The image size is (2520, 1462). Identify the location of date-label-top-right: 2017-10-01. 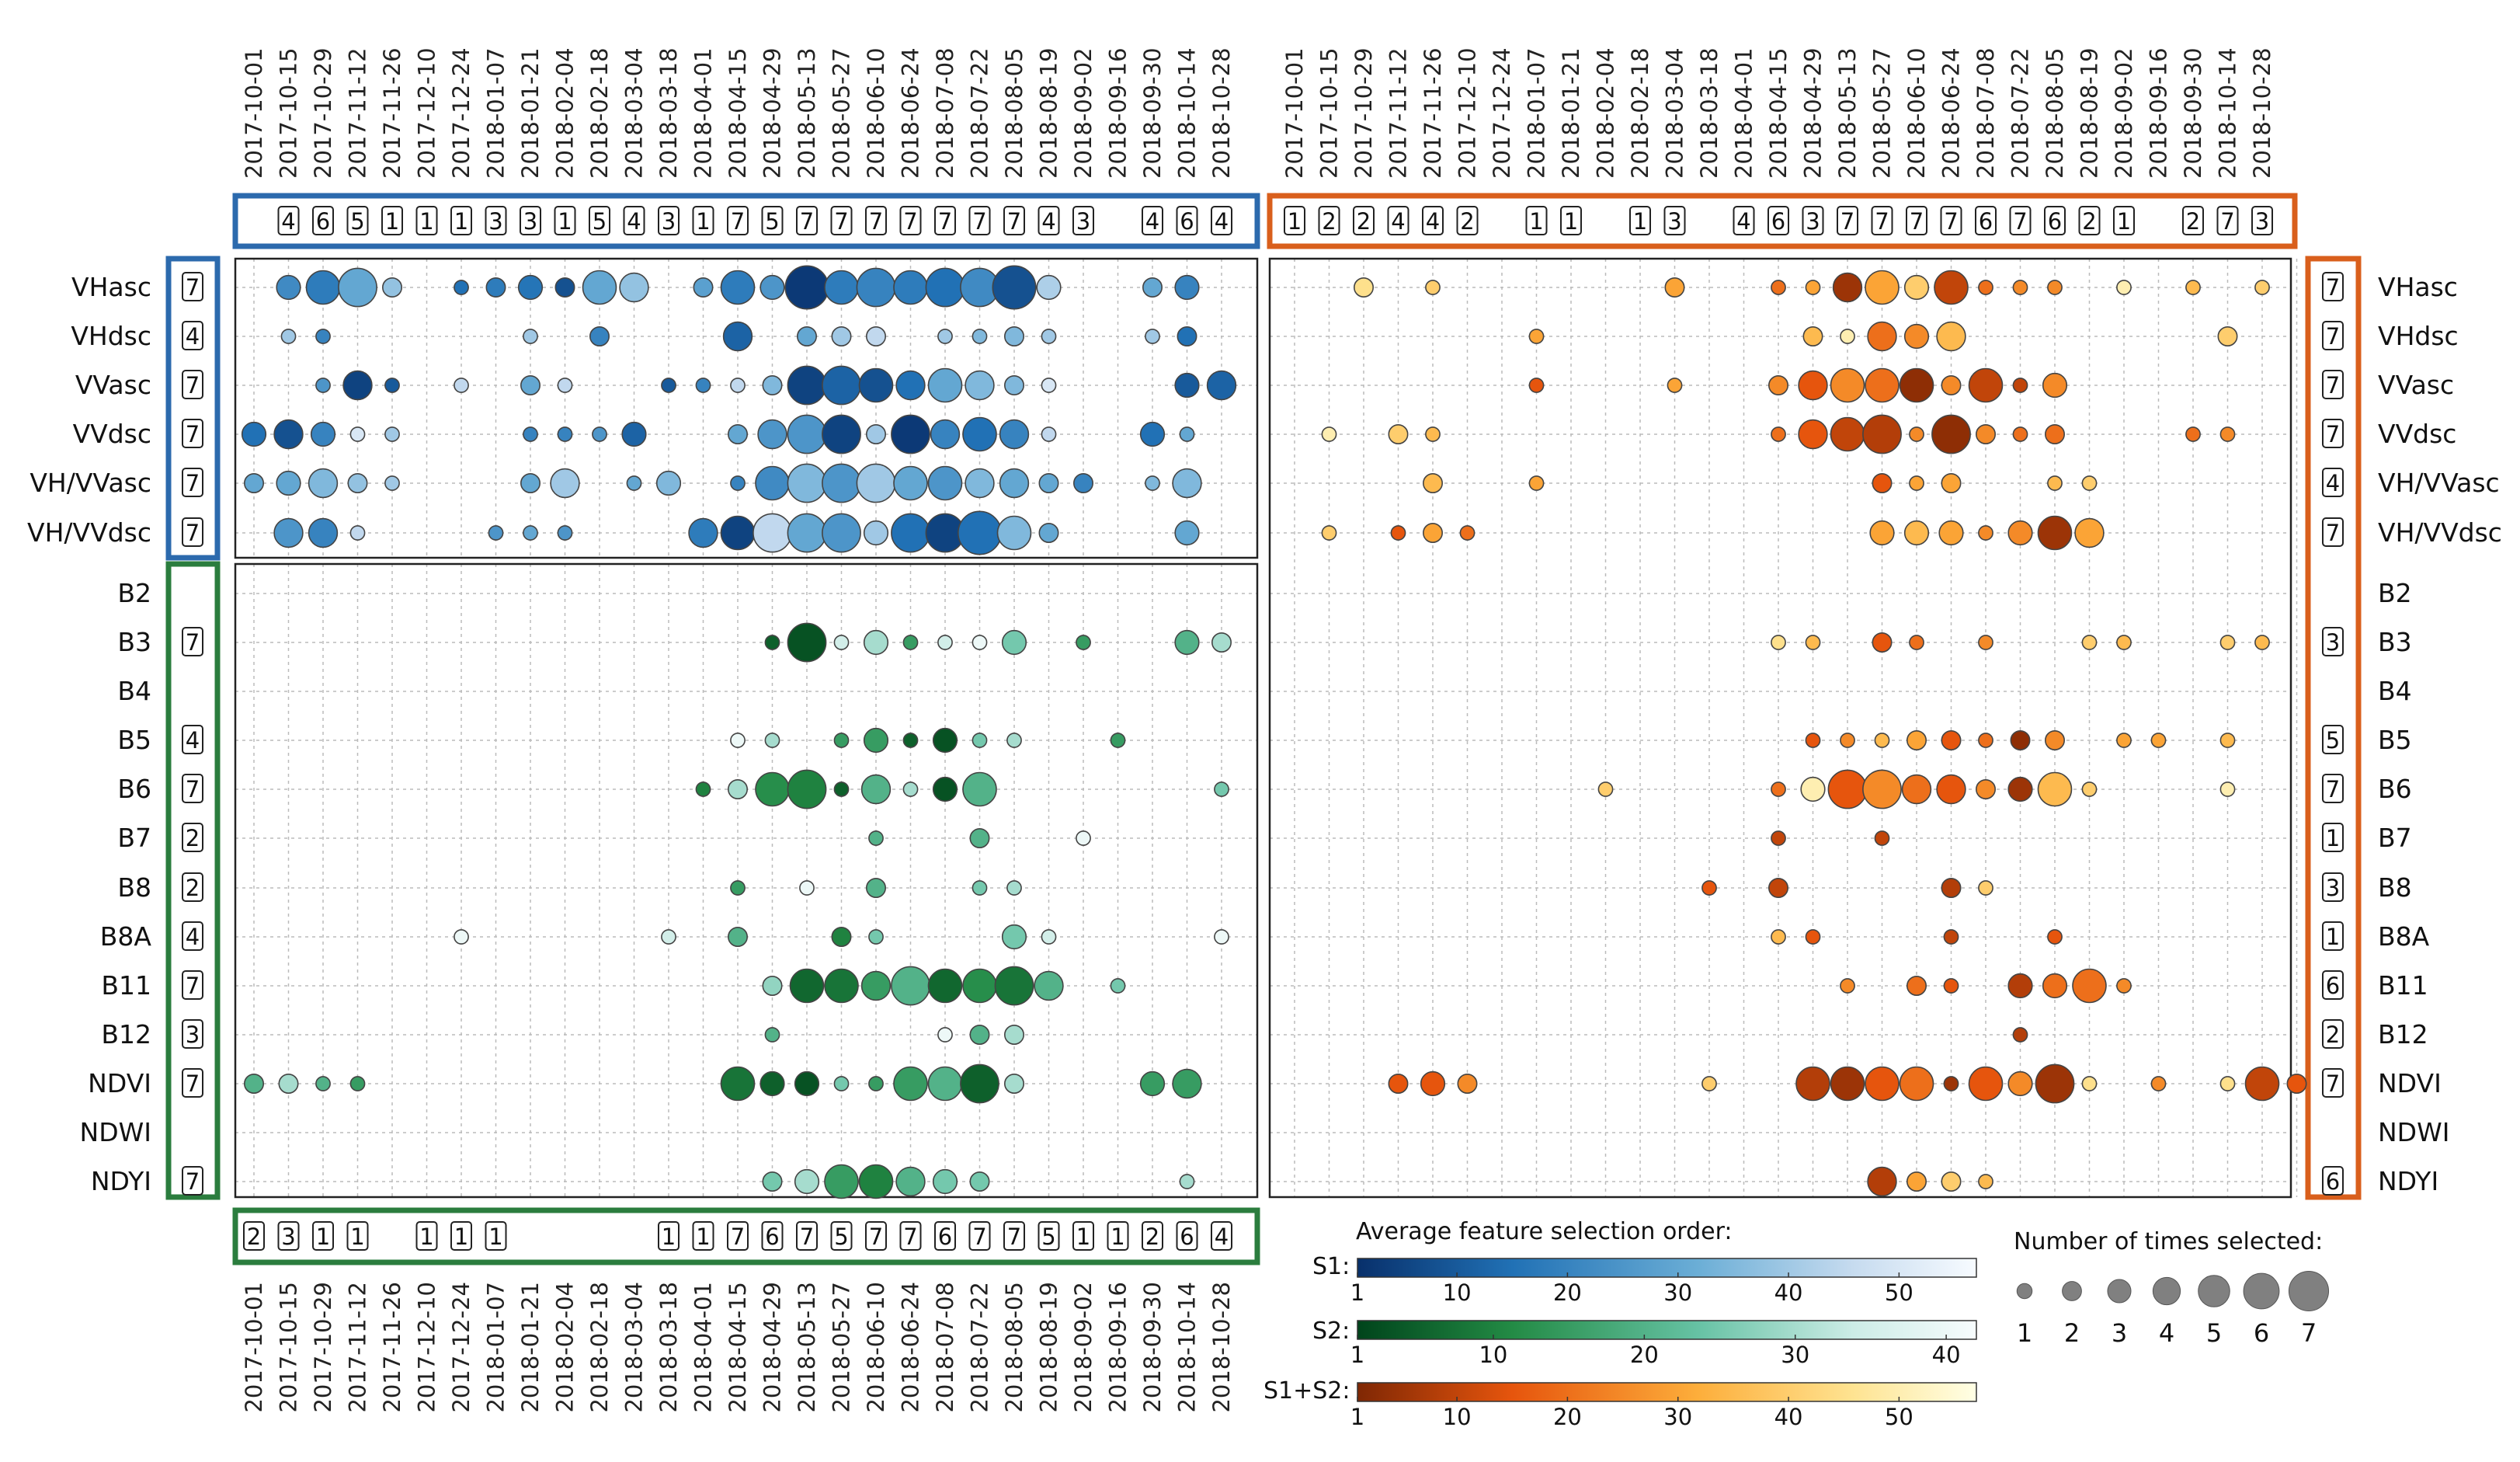
(1294, 113).